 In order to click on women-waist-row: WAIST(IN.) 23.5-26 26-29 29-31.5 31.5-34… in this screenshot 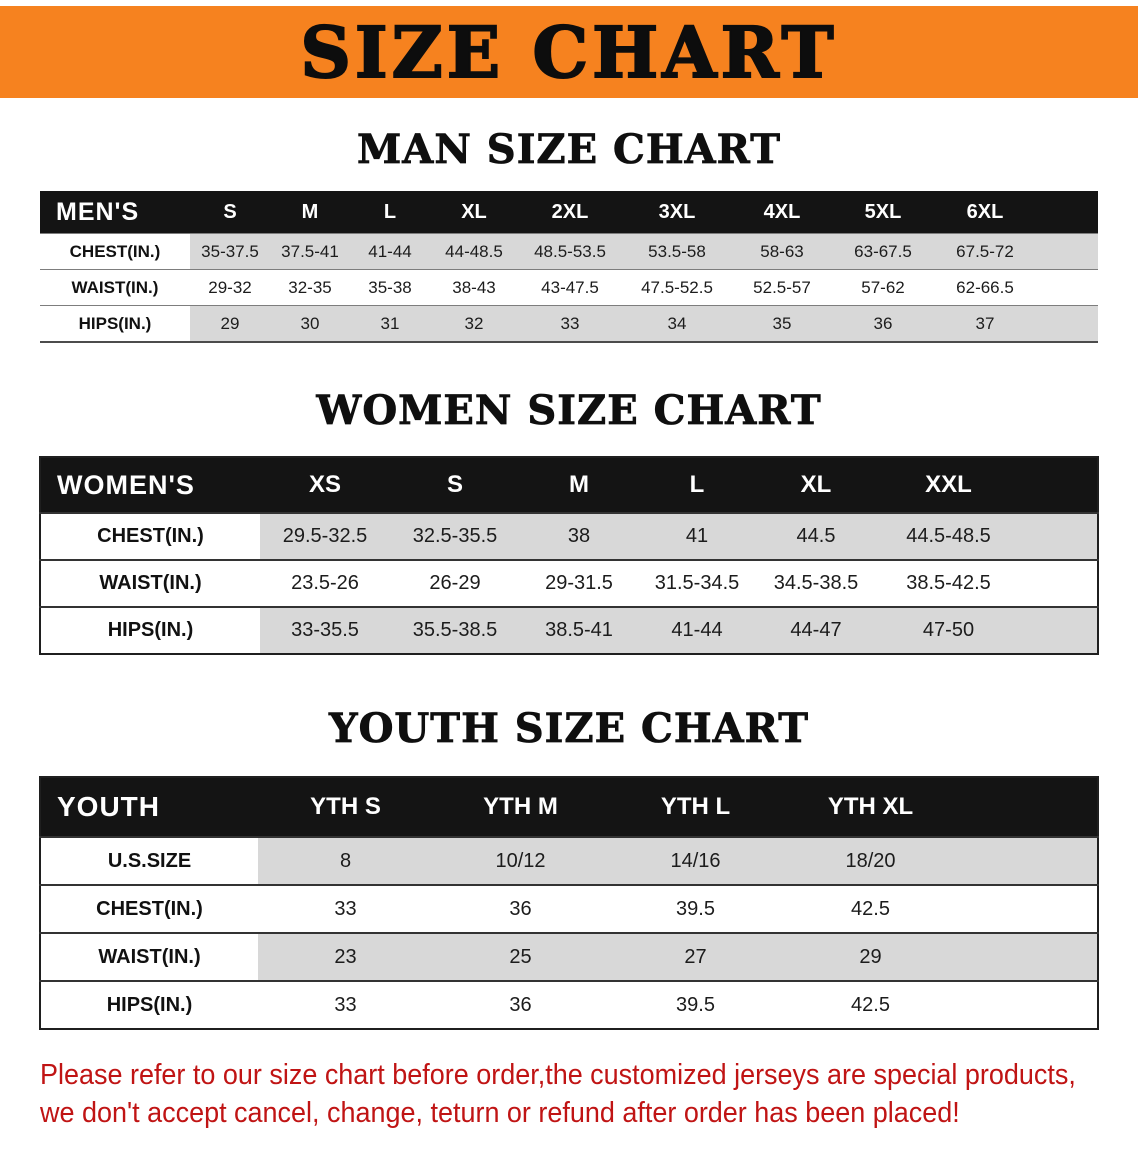, I will do `click(569, 583)`.